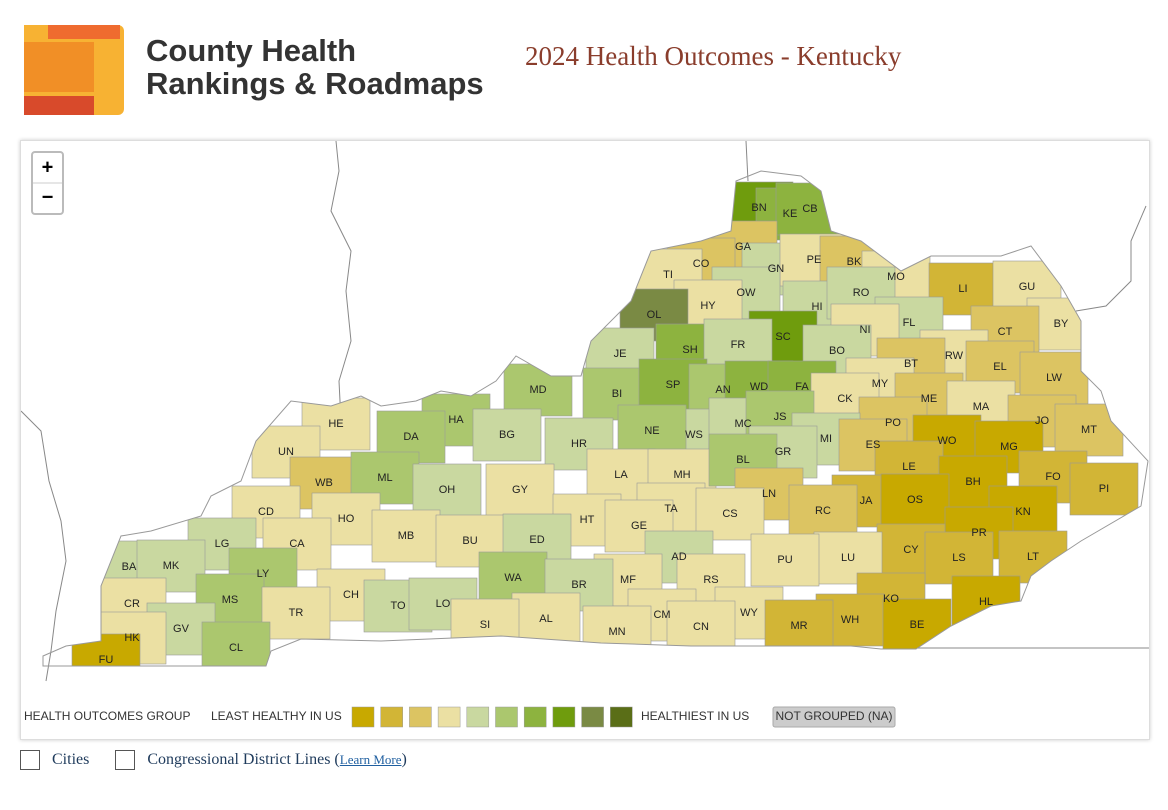 The height and width of the screenshot is (810, 1168). I want to click on districts-text: Congressional District Lines (, so click(243, 759).